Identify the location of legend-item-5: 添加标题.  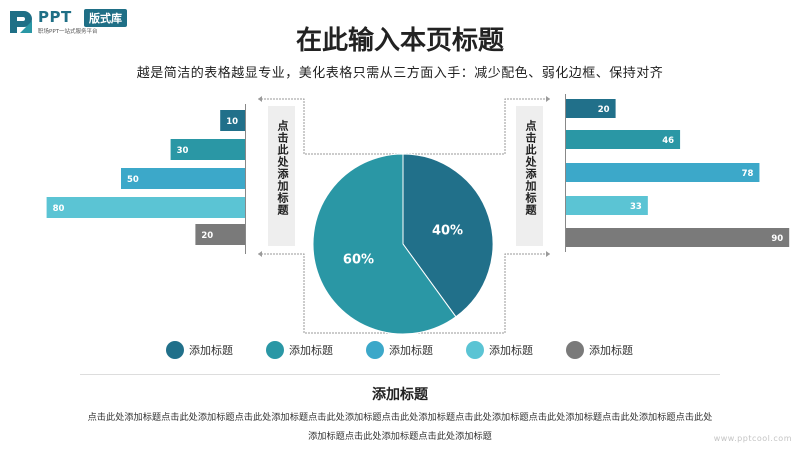
(599, 350).